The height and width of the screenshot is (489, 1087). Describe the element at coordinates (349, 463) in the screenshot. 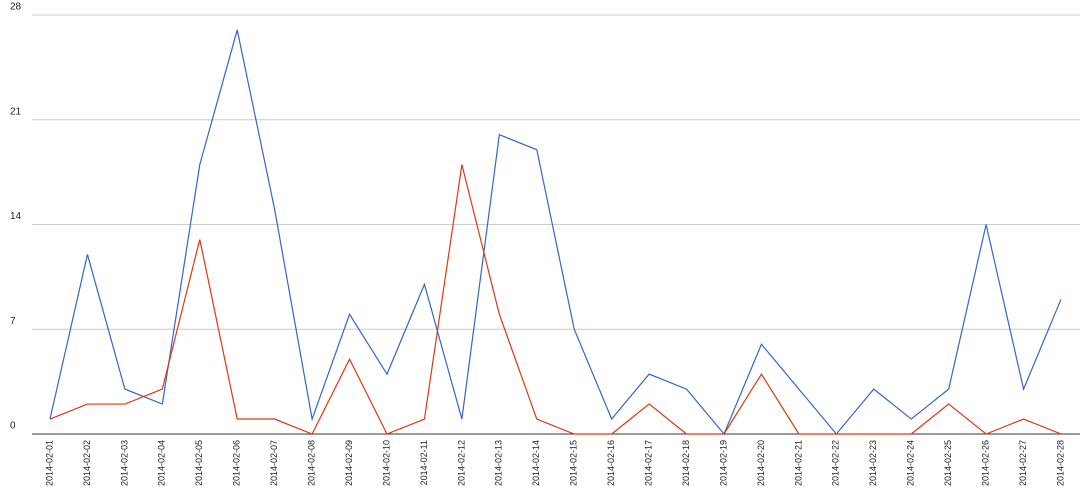

I see `x-tick-label: 2014-02-09` at that location.